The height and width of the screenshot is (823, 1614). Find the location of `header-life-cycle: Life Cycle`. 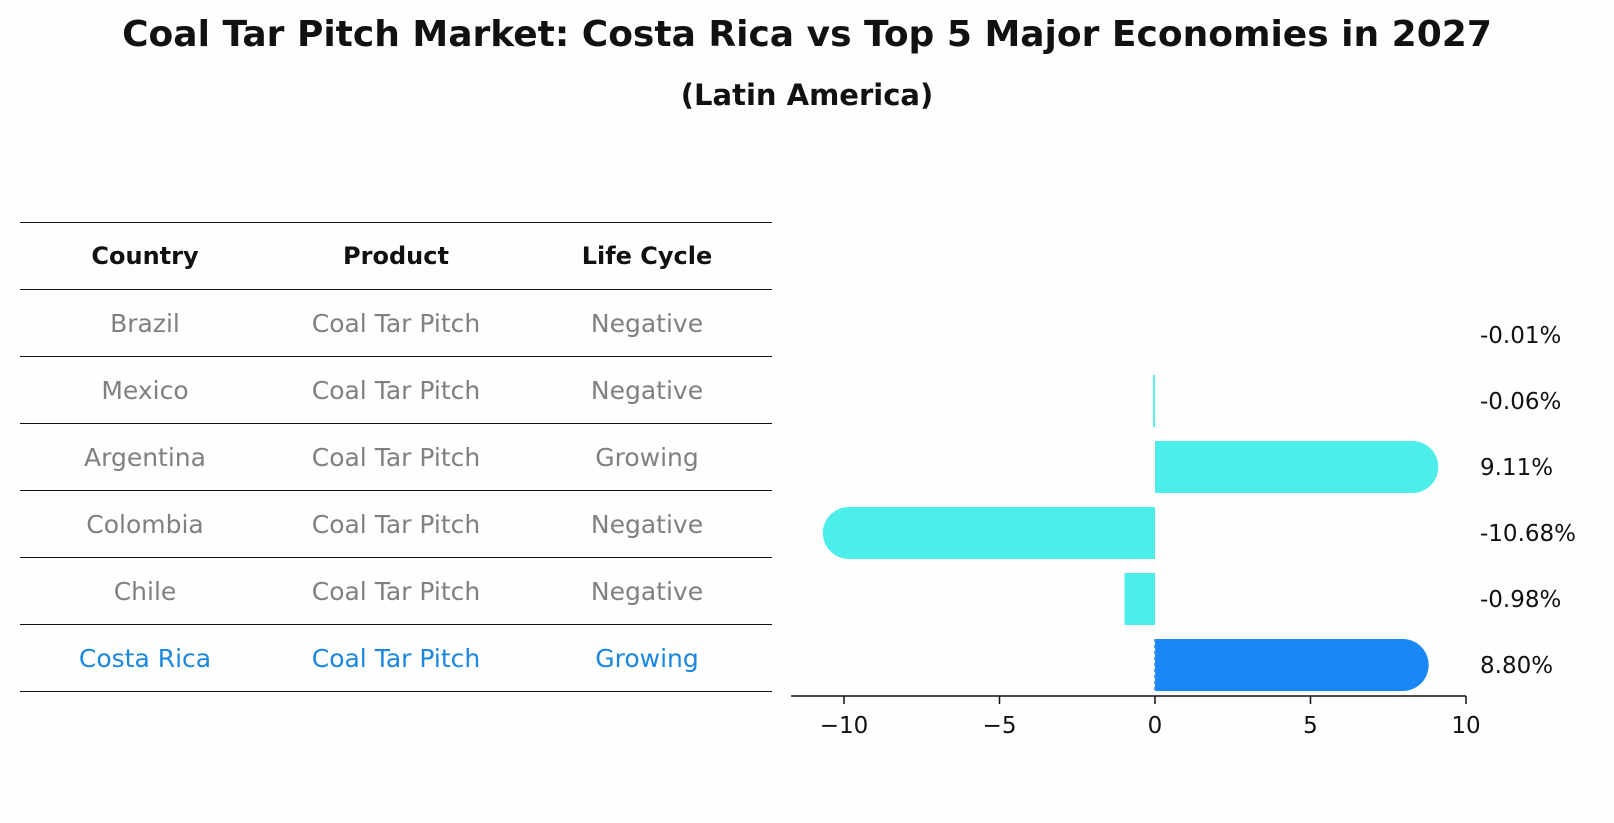

header-life-cycle: Life Cycle is located at coordinates (647, 256).